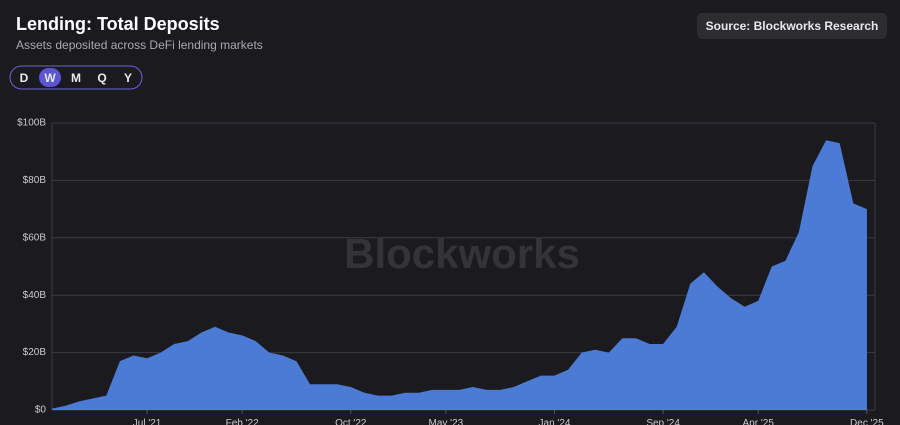  What do you see at coordinates (35, 352) in the screenshot?
I see `y-tick-label: $20B` at bounding box center [35, 352].